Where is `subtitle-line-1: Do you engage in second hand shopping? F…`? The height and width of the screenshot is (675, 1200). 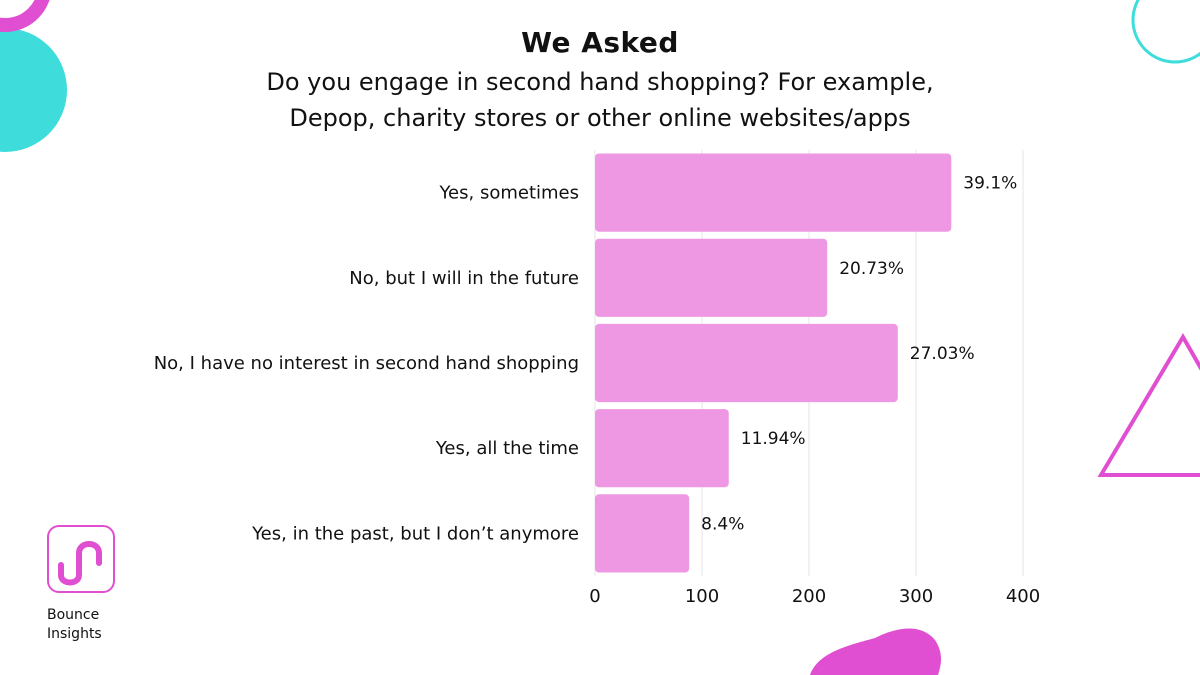 subtitle-line-1: Do you engage in second hand shopping? F… is located at coordinates (600, 82).